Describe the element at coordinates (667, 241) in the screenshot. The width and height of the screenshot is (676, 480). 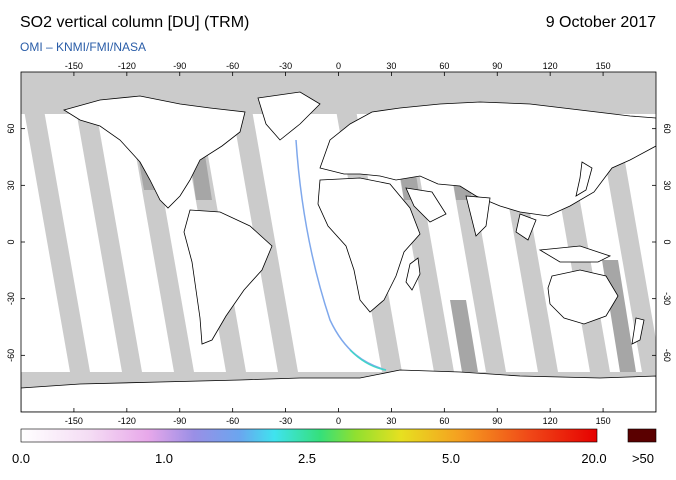
I see `lat-label-right: 0` at that location.